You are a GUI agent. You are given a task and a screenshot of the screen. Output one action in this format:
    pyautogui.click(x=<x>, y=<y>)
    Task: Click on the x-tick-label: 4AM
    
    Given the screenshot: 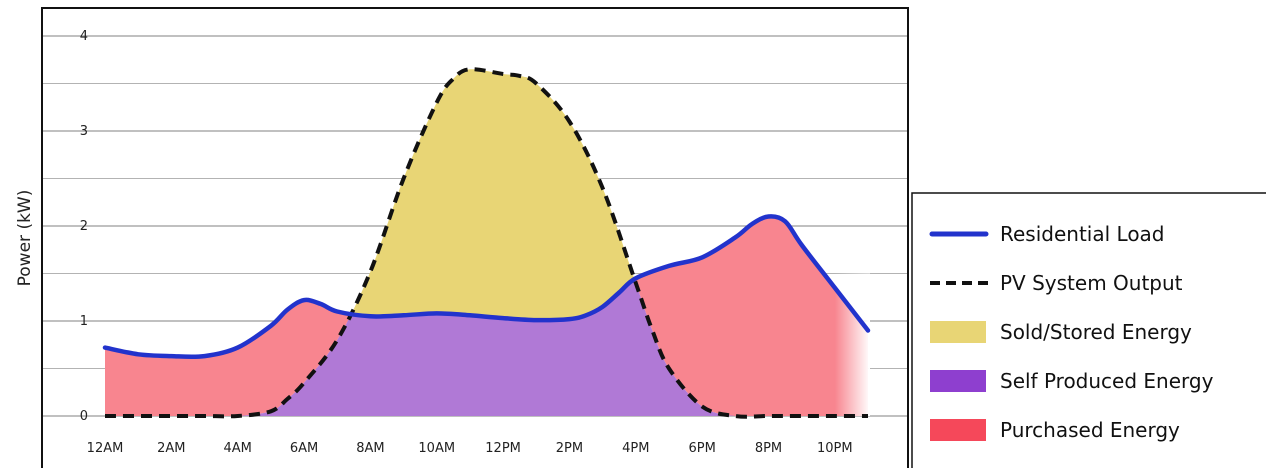 What is the action you would take?
    pyautogui.click(x=238, y=448)
    